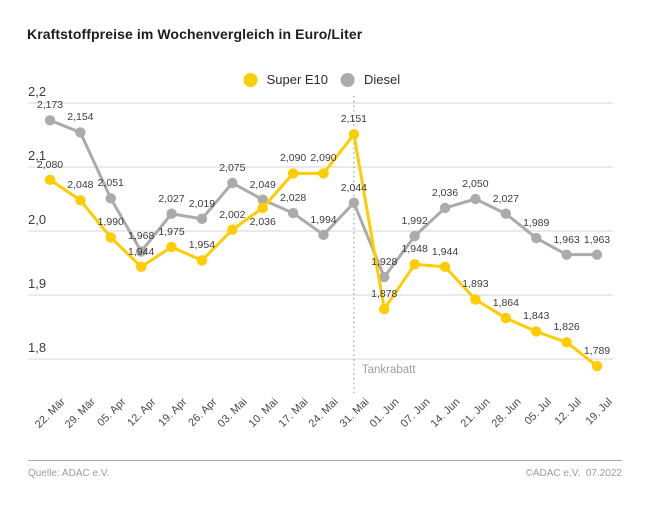 The image size is (650, 515). I want to click on data-point-label: 1,864, so click(505, 303).